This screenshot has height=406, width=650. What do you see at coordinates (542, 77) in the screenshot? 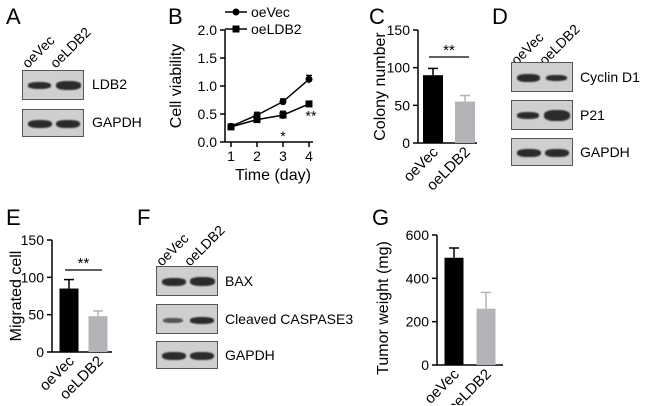
I see `blot-cyclin-d1` at bounding box center [542, 77].